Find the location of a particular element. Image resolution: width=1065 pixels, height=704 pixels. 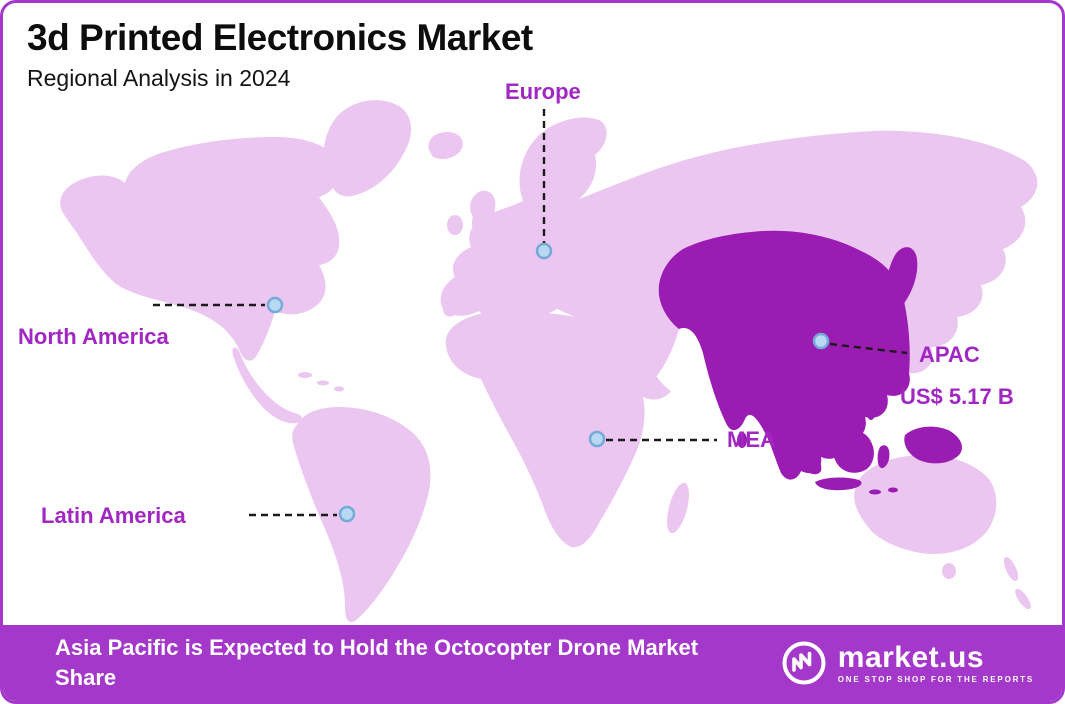

region-new-guinea is located at coordinates (933, 445).